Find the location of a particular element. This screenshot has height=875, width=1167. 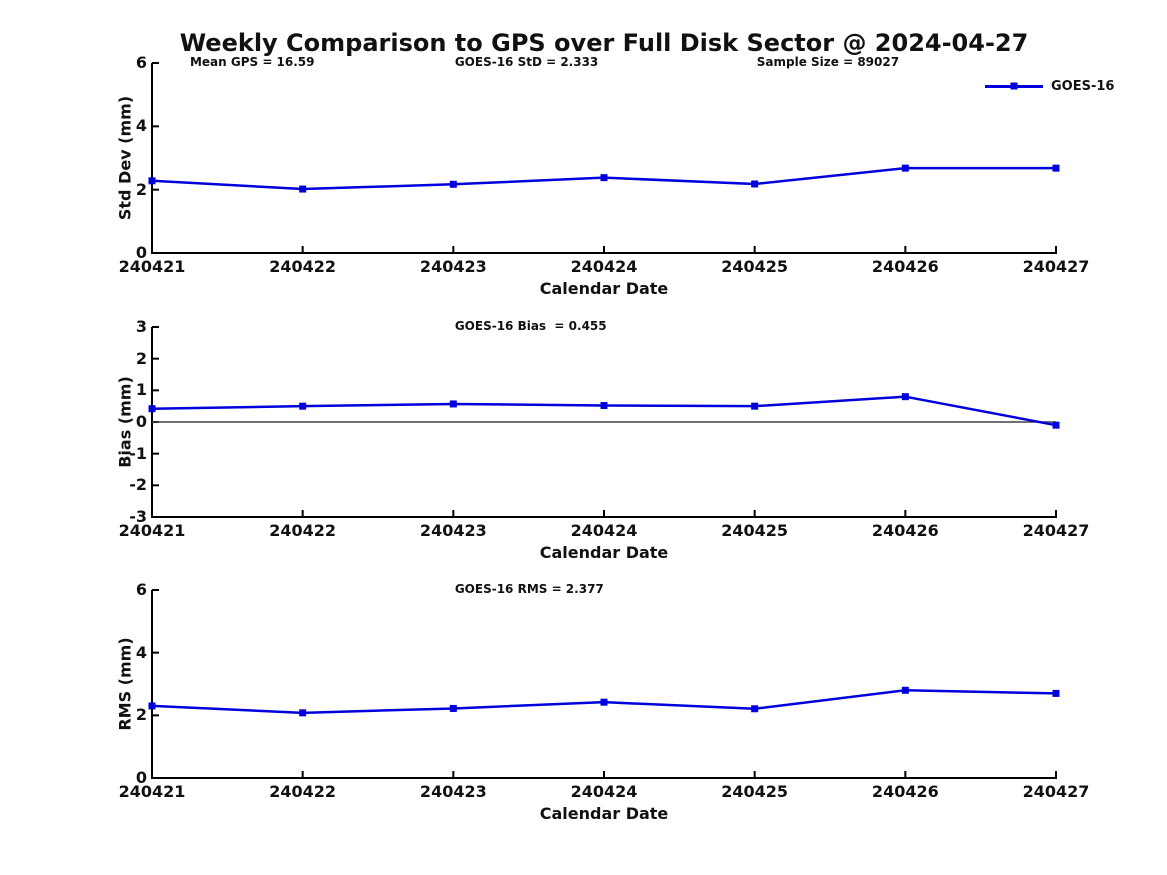

legend: GOES-16 is located at coordinates (1049, 86).